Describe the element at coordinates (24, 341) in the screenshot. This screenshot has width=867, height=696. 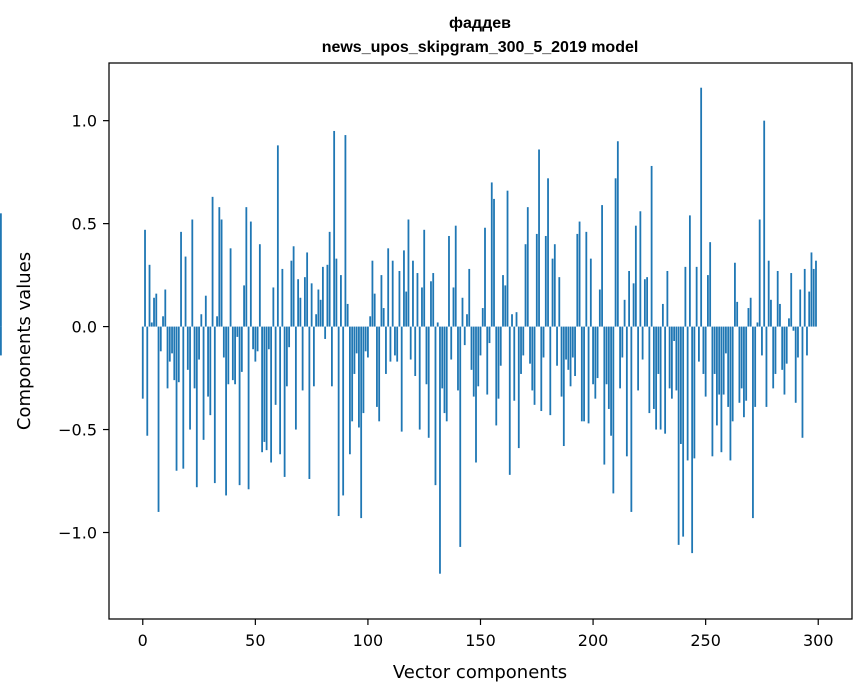
I see `y-axis-label: Components values` at that location.